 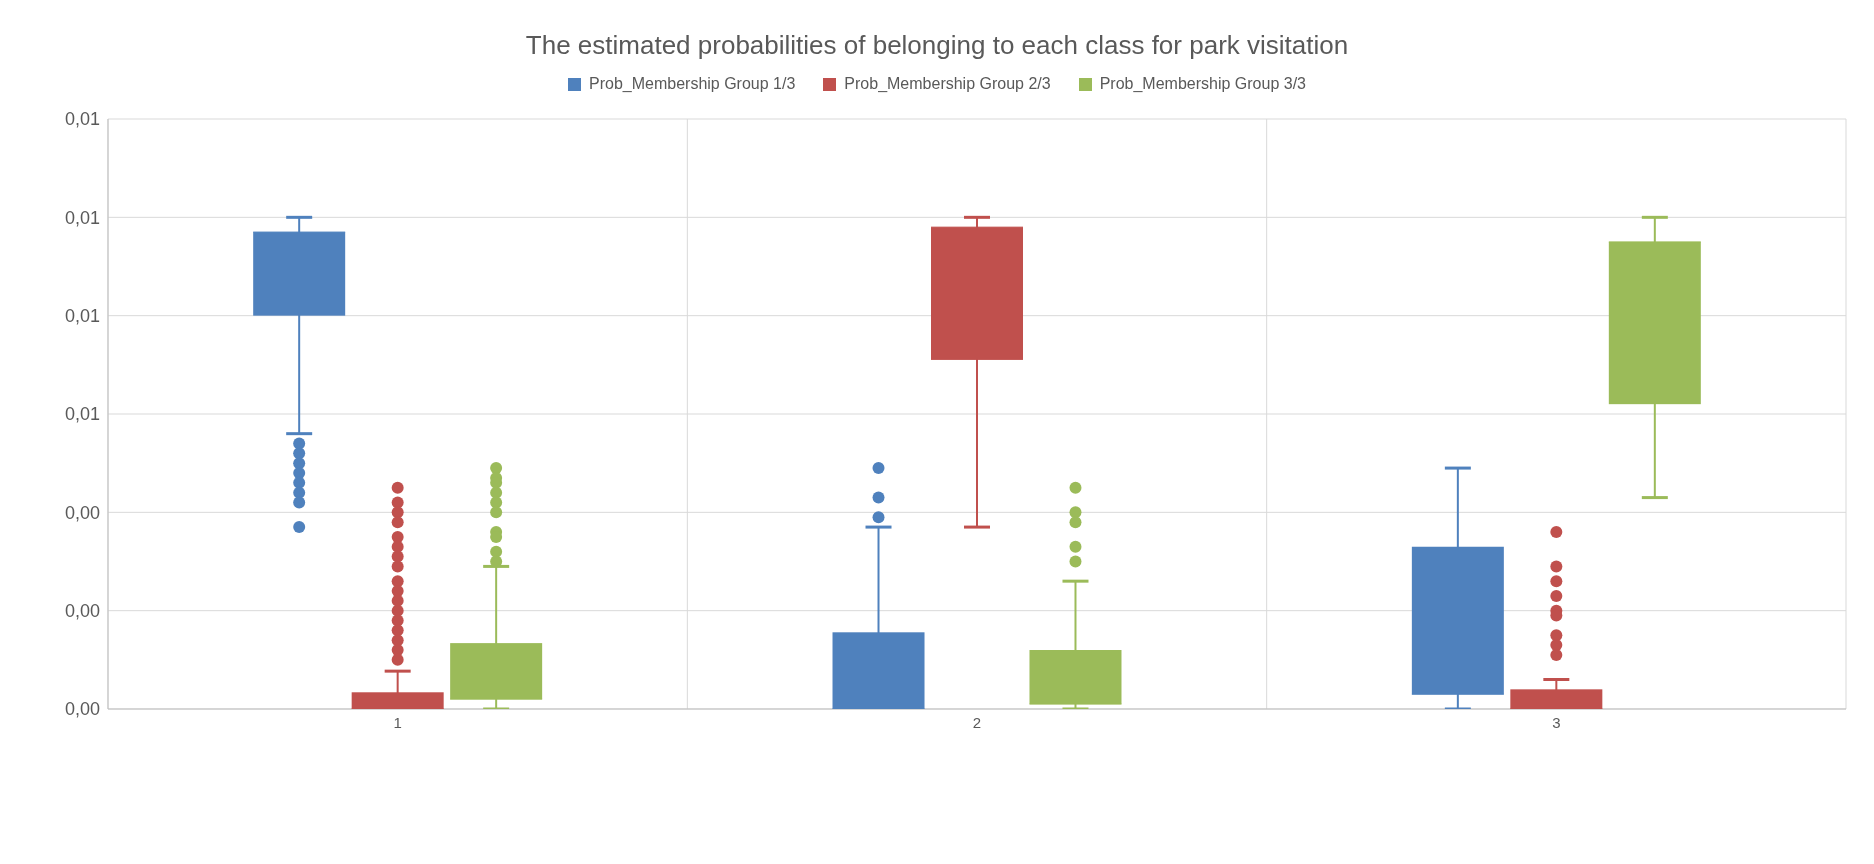 What do you see at coordinates (947, 84) in the screenshot?
I see `legend-label: Prob_Membership Group 2/3` at bounding box center [947, 84].